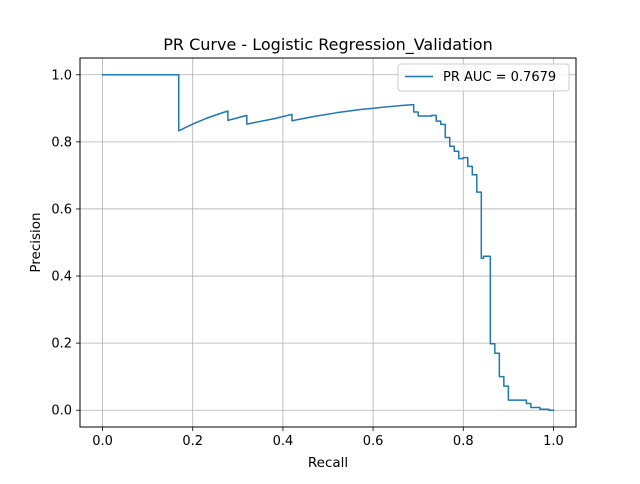  I want to click on legend: PR AUC = 0.7679, so click(483, 77).